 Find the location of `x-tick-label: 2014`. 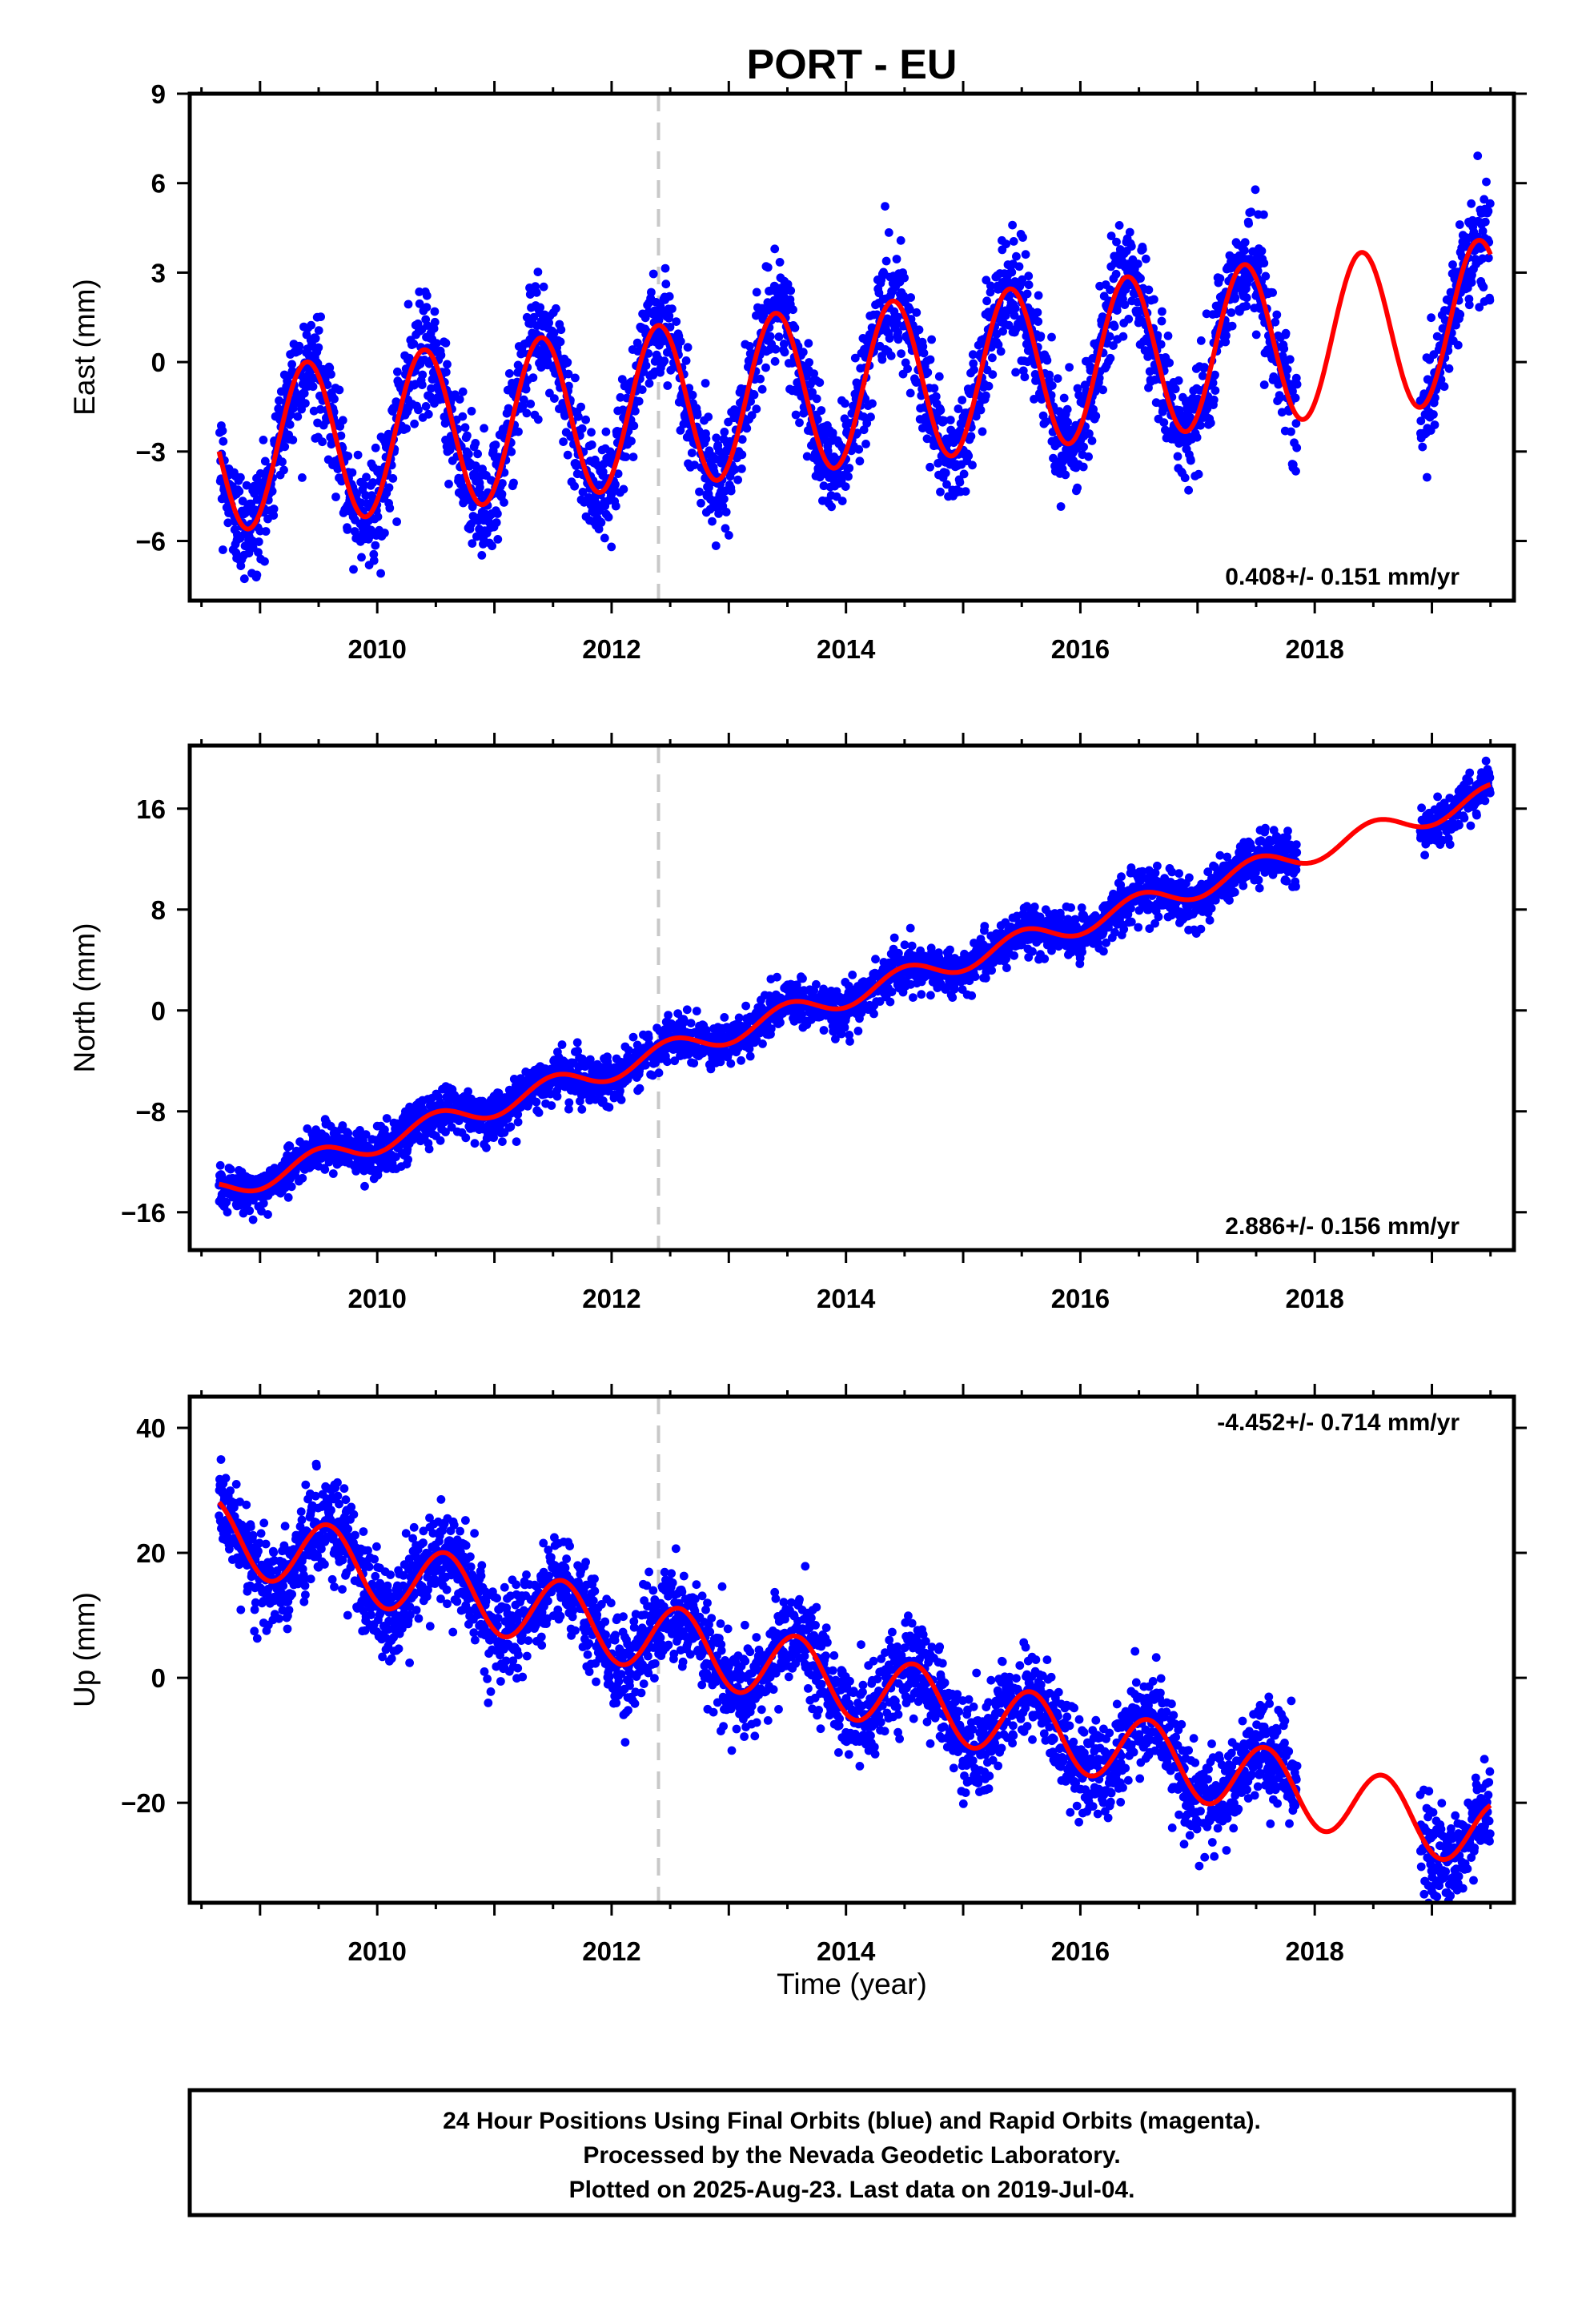

x-tick-label: 2014 is located at coordinates (847, 649).